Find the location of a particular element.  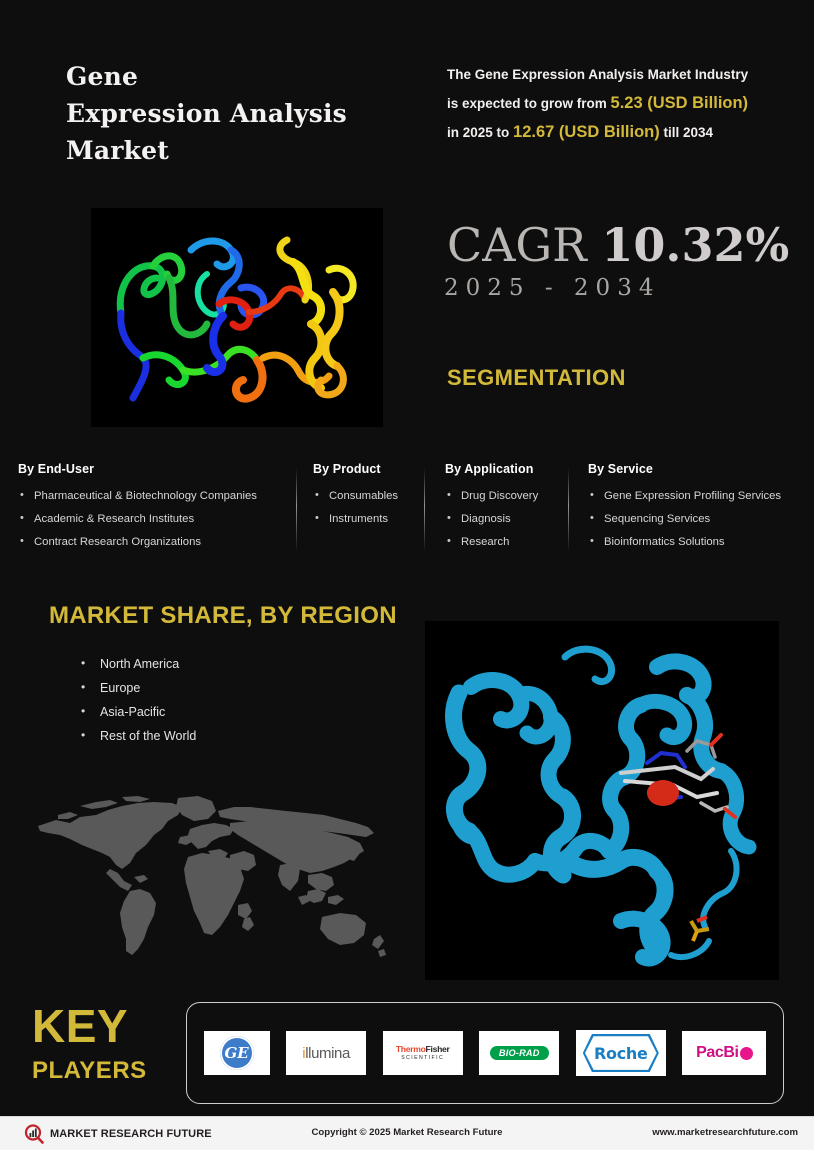

value-2034: 12.67 (USD Billion) is located at coordinates (586, 132).